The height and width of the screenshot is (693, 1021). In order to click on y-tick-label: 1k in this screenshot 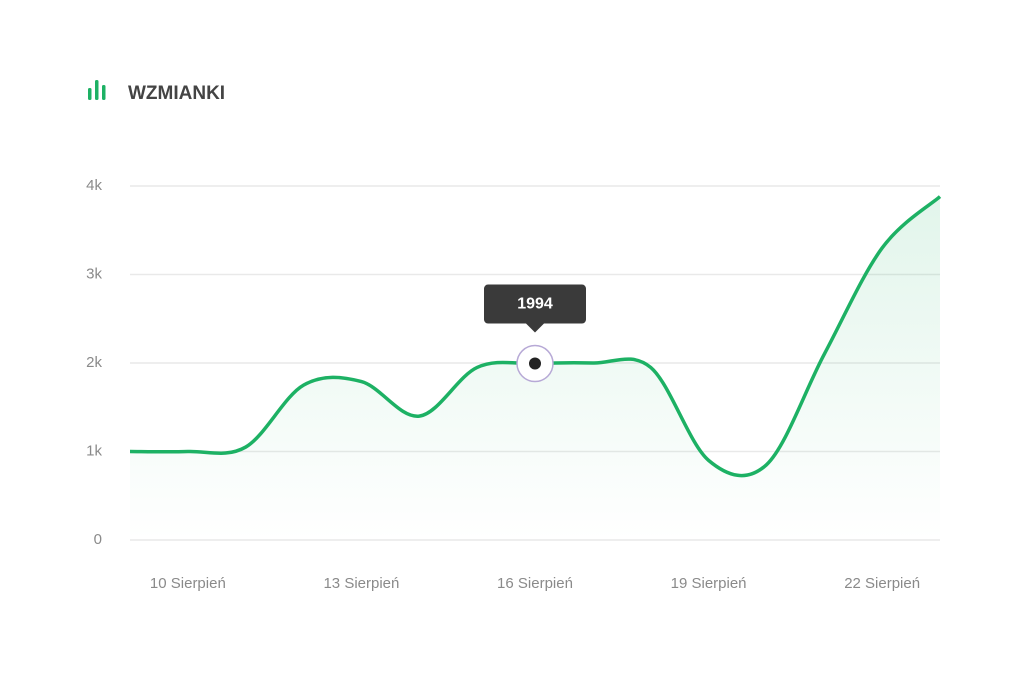, I will do `click(94, 450)`.